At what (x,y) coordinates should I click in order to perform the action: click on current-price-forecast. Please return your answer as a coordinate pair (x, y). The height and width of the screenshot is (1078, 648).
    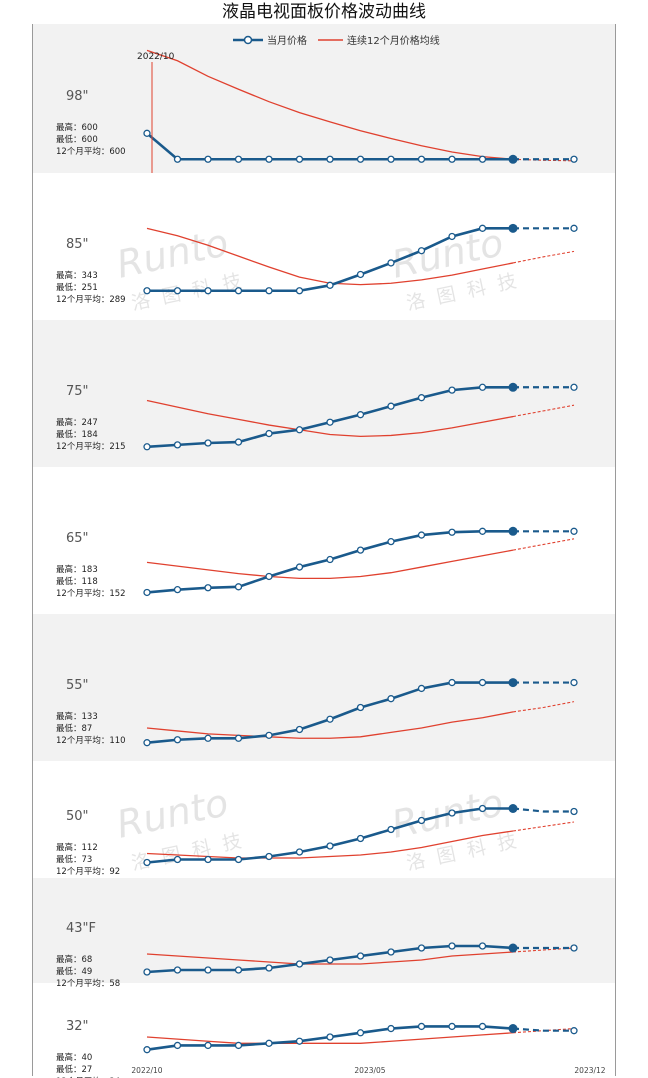
    Looking at the image, I should click on (543, 1029).